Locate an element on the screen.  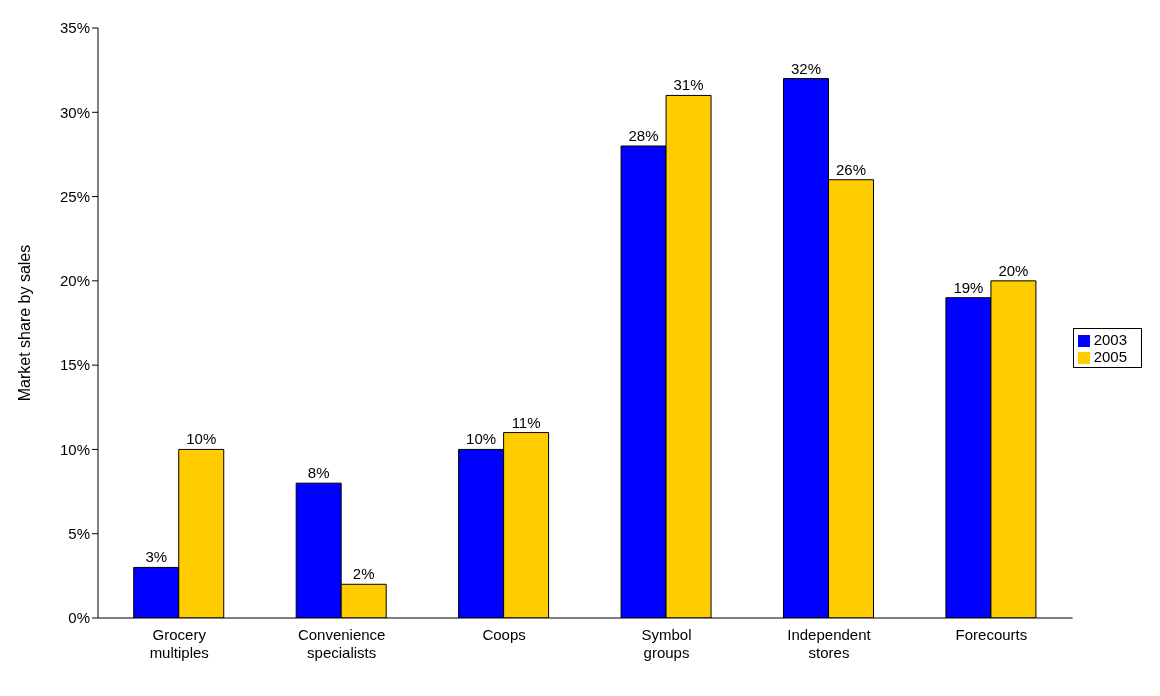
y-tick-label: 30% is located at coordinates (74, 112).